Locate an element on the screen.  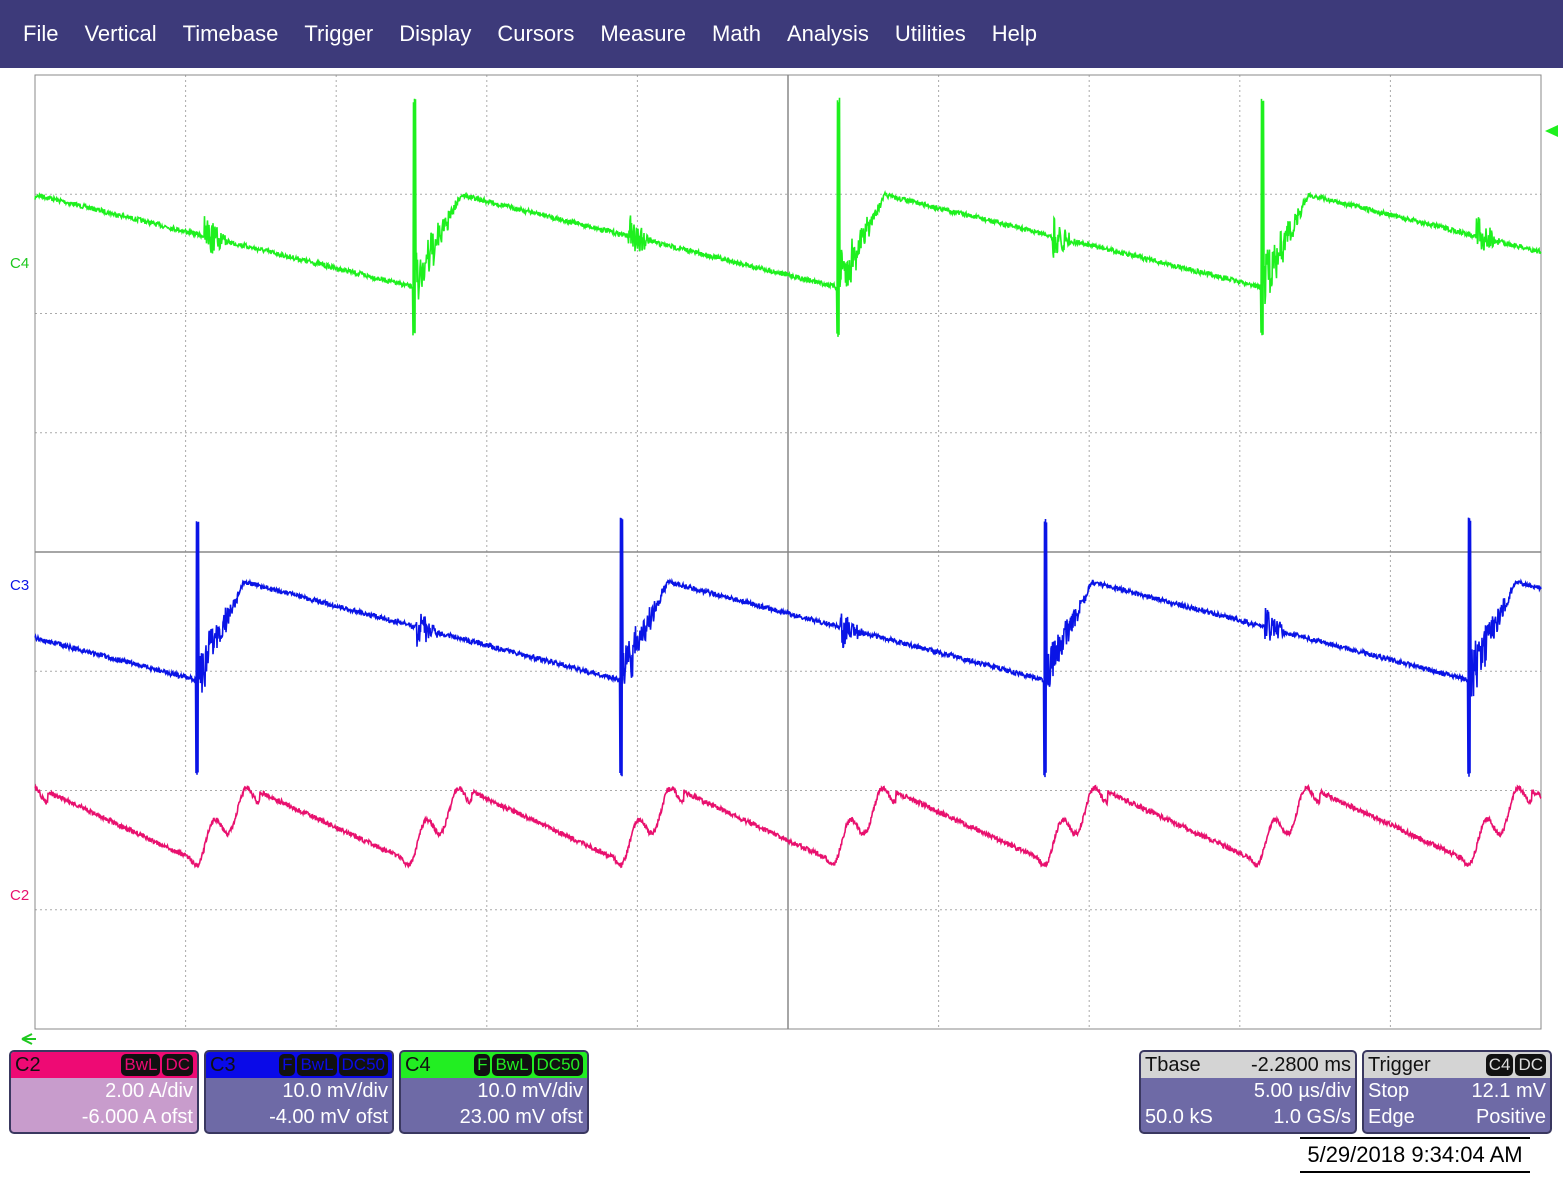
trigger-mode: Stop is located at coordinates (1389, 1091).